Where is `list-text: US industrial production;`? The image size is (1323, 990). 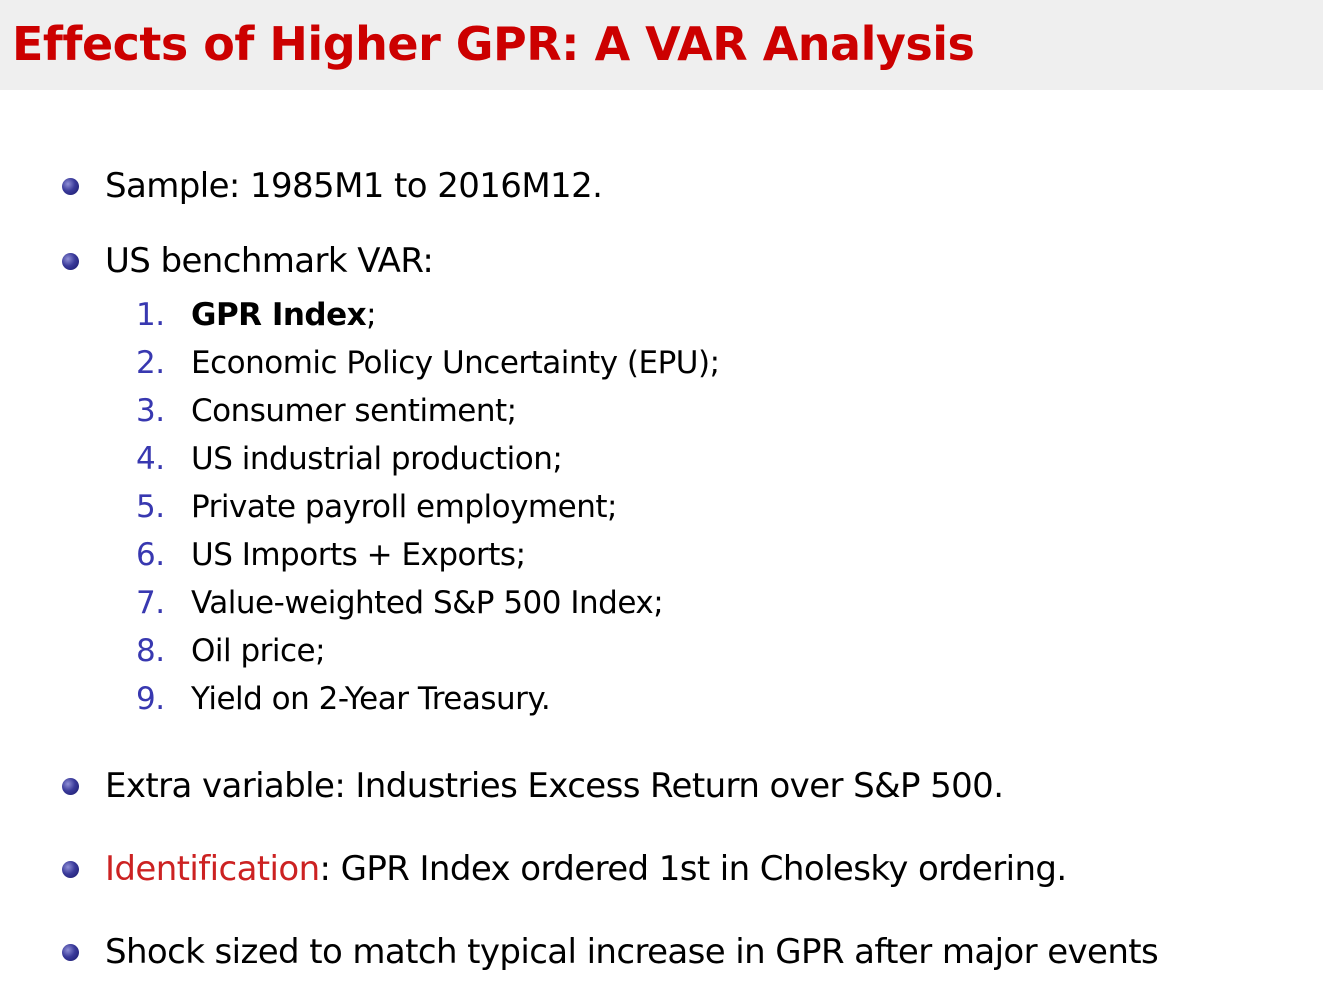 list-text: US industrial production; is located at coordinates (377, 459).